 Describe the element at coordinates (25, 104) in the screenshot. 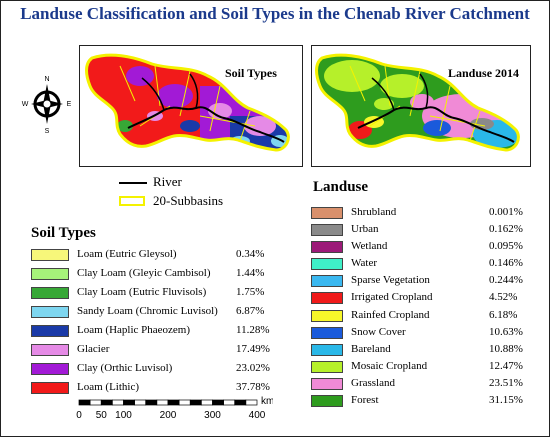

I see `compass-w: W` at that location.